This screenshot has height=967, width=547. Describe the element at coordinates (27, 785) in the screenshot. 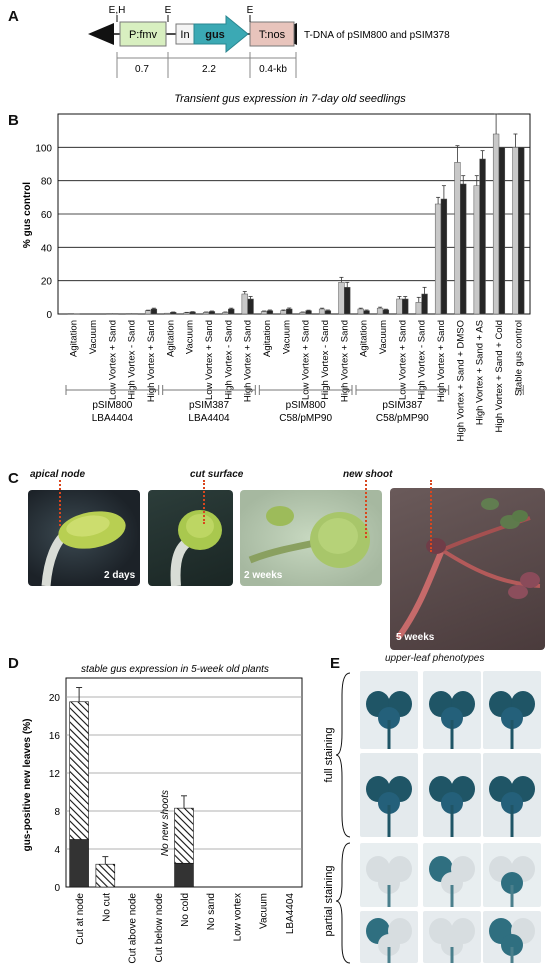

I see `chart-d-ylabel: gus-positive new leaves (%)` at that location.